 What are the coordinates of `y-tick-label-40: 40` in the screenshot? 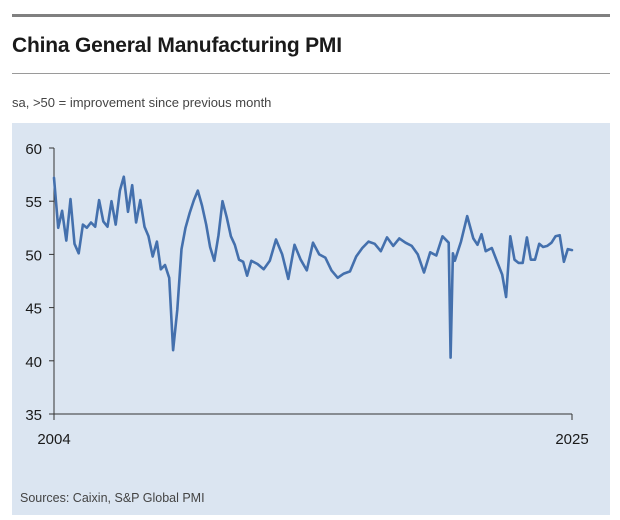 It's located at (33, 362).